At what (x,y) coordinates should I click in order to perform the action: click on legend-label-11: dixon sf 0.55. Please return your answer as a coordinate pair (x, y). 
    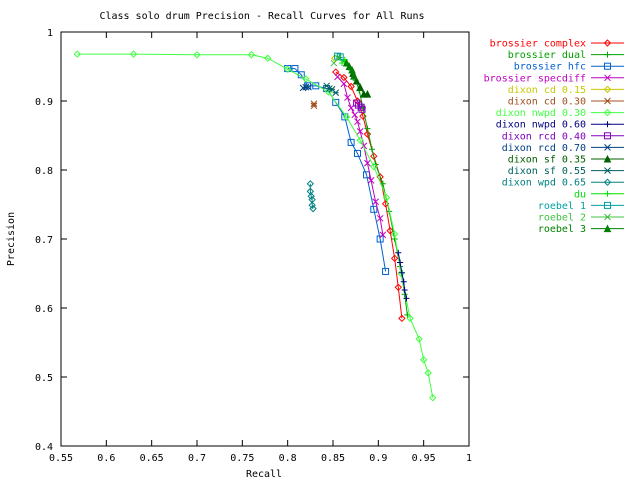
    Looking at the image, I should click on (547, 171).